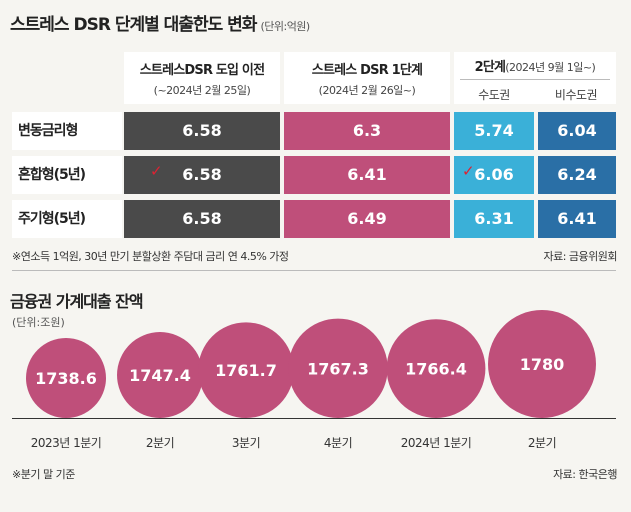 The height and width of the screenshot is (512, 631). What do you see at coordinates (202, 90) in the screenshot?
I see `header-col1-sub: (~2024년 2월 25일)` at bounding box center [202, 90].